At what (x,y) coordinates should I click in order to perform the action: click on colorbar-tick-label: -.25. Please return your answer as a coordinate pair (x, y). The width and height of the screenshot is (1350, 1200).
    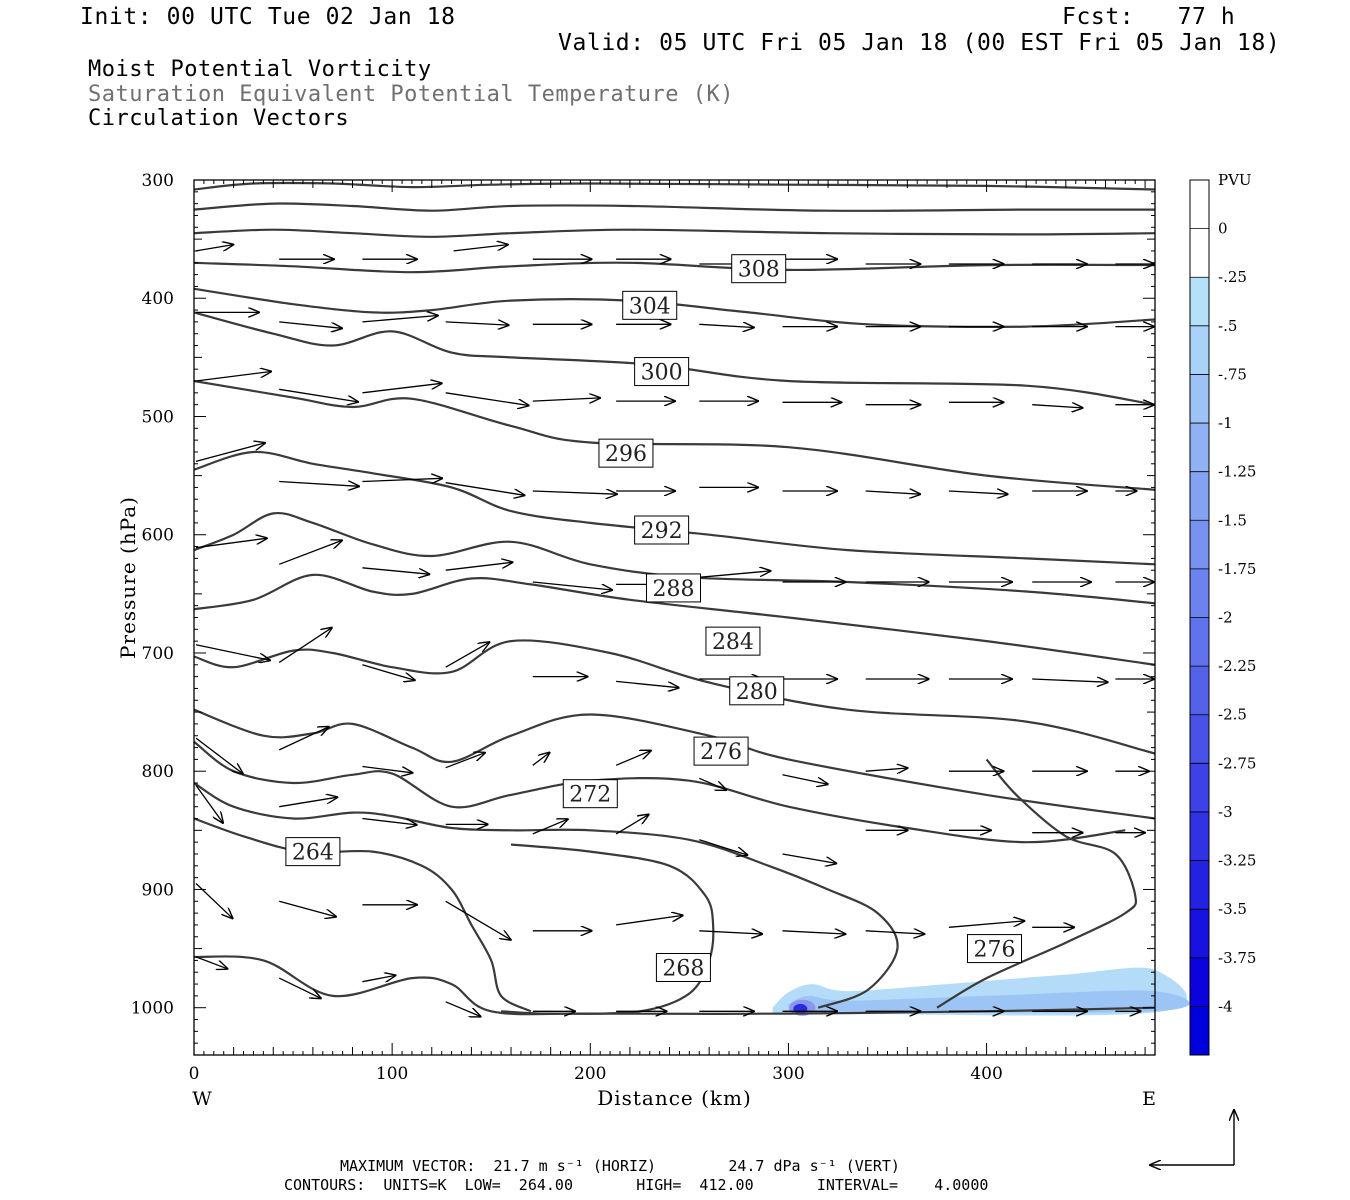
    Looking at the image, I should click on (1232, 277).